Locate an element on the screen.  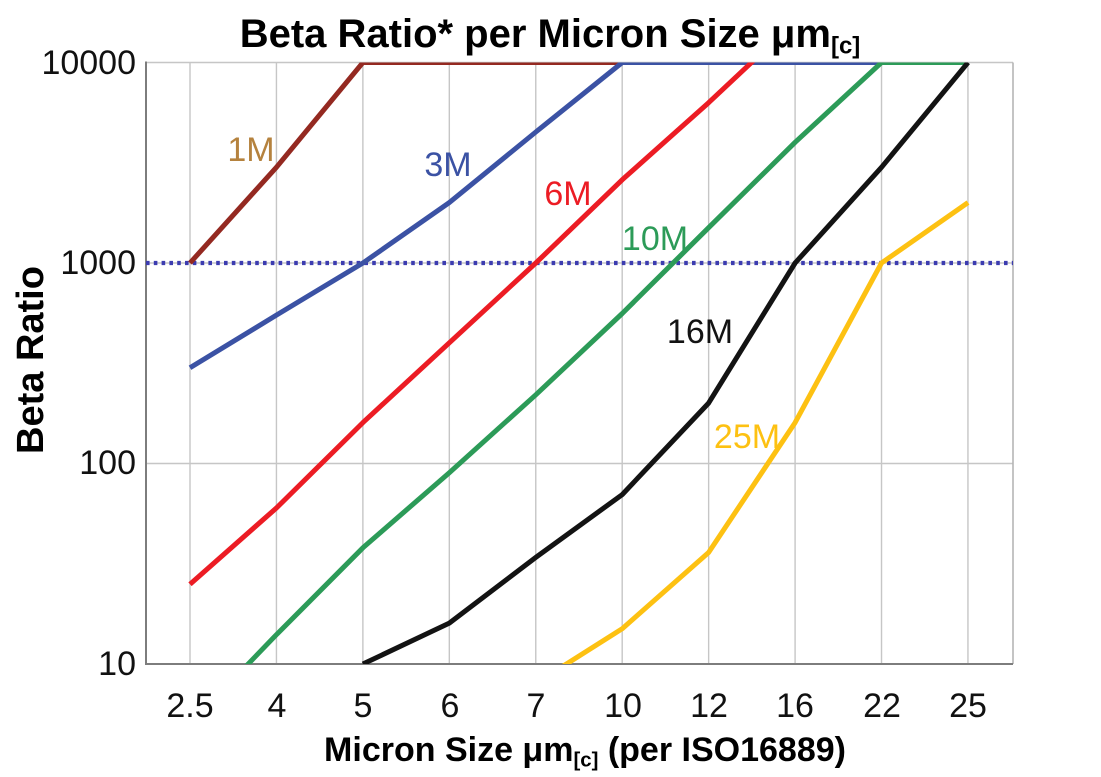
x-tick-label-5: 5 is located at coordinates (363, 706).